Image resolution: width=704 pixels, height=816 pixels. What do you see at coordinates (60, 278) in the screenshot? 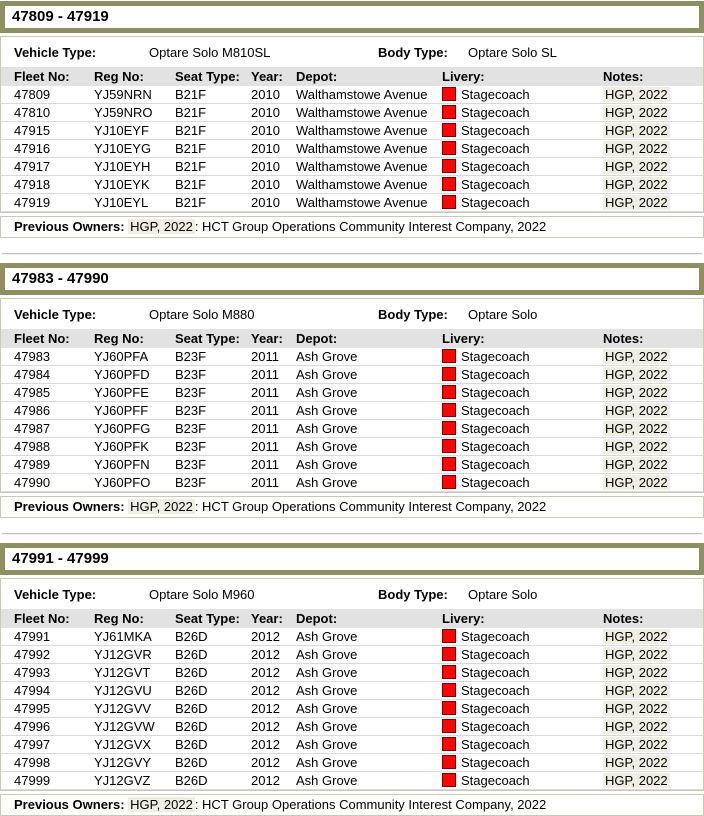
I see `batch-title: 47983 - 47990` at bounding box center [60, 278].